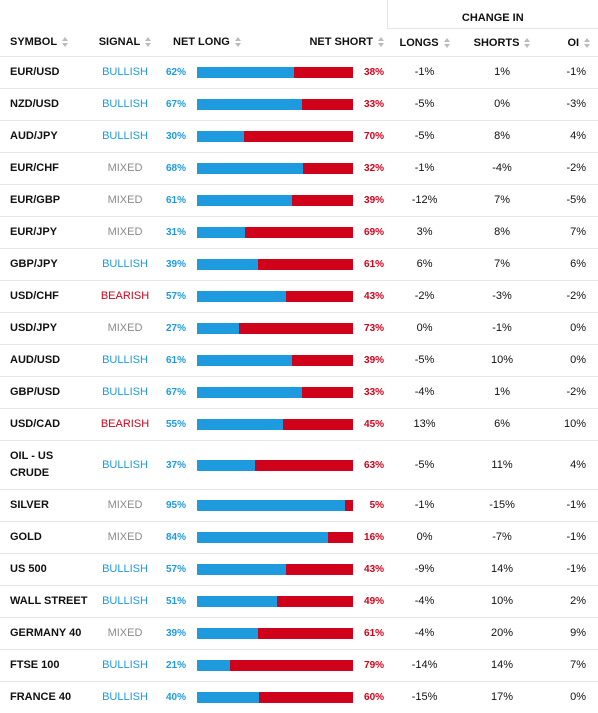 This screenshot has width=598, height=713. I want to click on longs-change: 0%, so click(424, 538).